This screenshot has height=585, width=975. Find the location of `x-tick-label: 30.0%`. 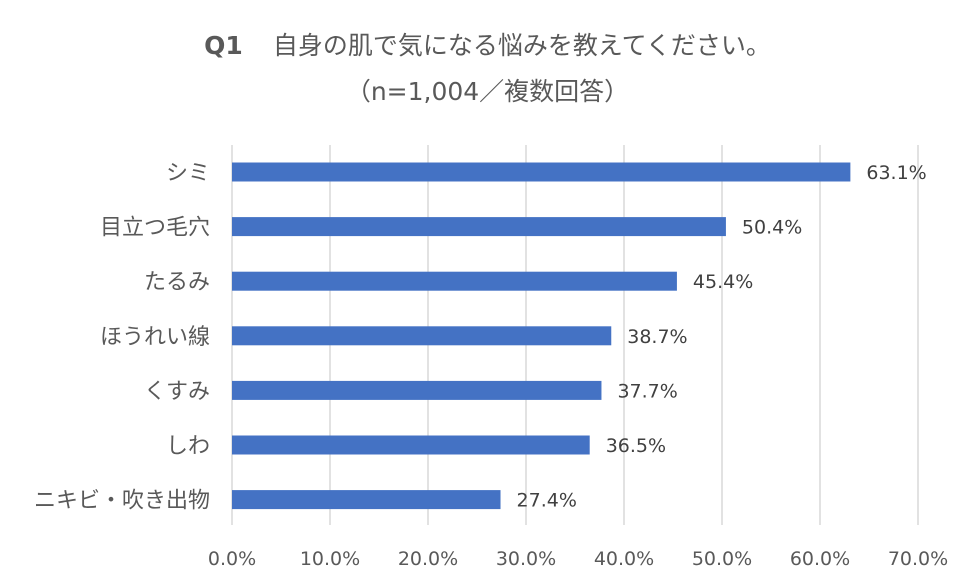

x-tick-label: 30.0% is located at coordinates (526, 559).